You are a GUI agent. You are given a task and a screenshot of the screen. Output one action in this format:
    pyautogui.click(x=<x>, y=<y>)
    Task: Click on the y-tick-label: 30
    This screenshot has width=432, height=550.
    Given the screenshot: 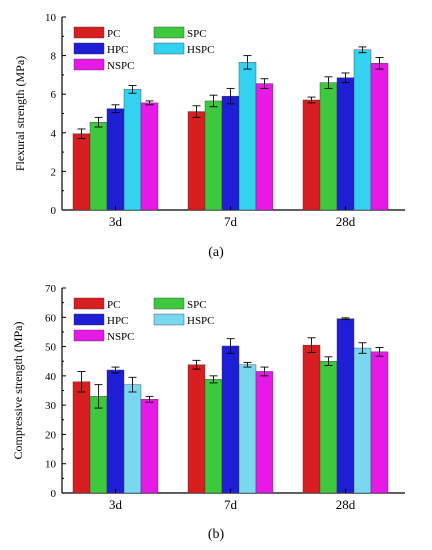 What is the action you would take?
    pyautogui.click(x=51, y=406)
    